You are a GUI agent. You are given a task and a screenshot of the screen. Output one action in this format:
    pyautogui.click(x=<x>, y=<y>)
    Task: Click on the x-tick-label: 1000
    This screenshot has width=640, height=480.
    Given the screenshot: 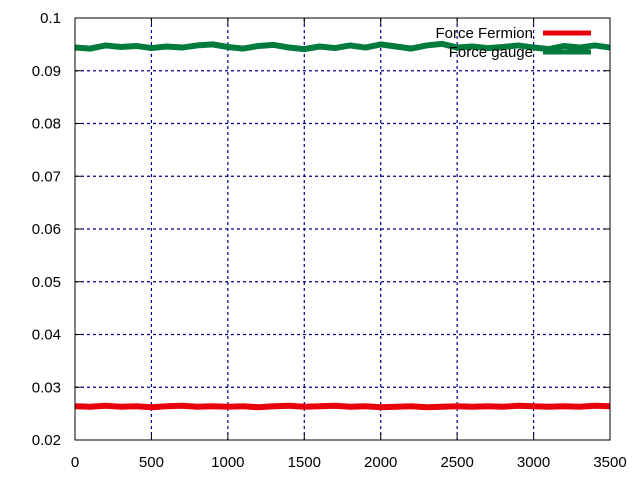 What is the action you would take?
    pyautogui.click(x=227, y=462)
    